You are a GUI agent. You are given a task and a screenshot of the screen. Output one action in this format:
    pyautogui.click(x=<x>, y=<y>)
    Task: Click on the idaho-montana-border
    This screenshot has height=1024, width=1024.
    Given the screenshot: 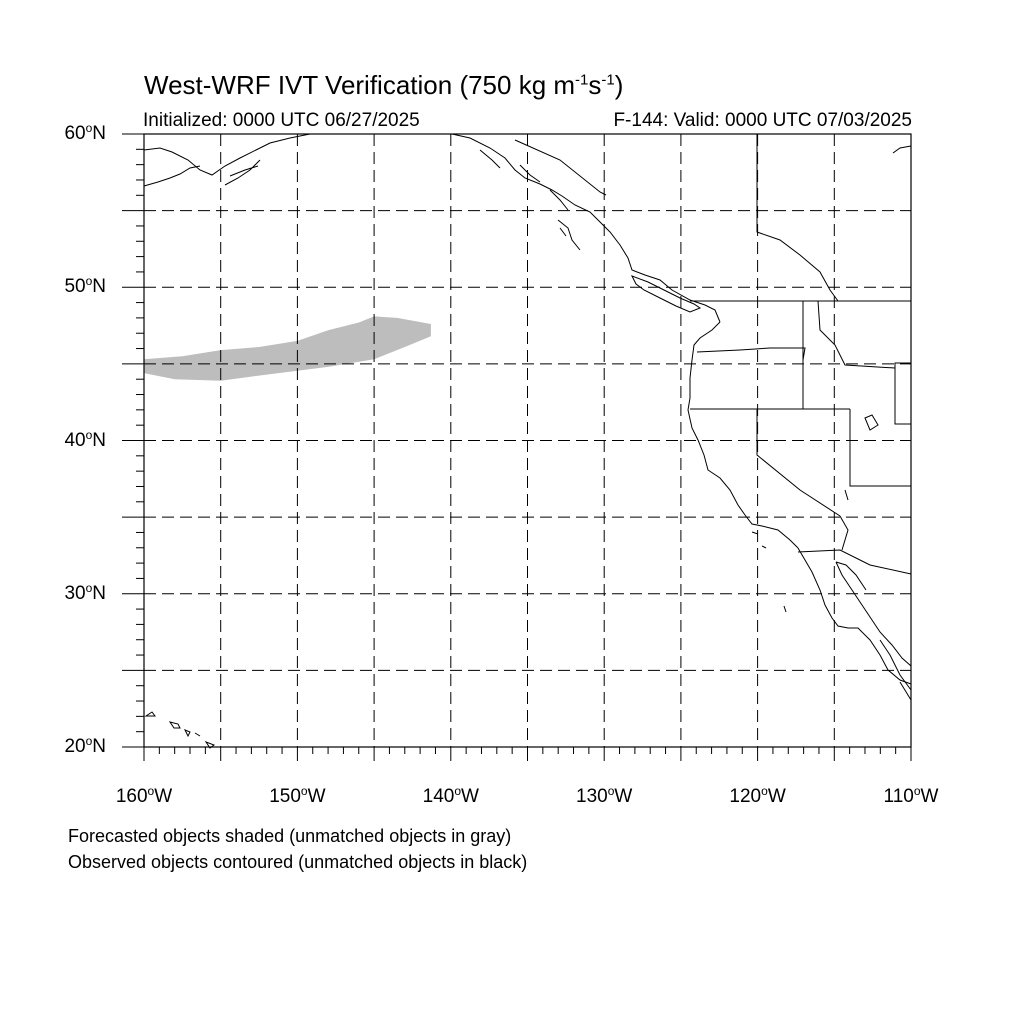 What is the action you would take?
    pyautogui.click(x=856, y=334)
    